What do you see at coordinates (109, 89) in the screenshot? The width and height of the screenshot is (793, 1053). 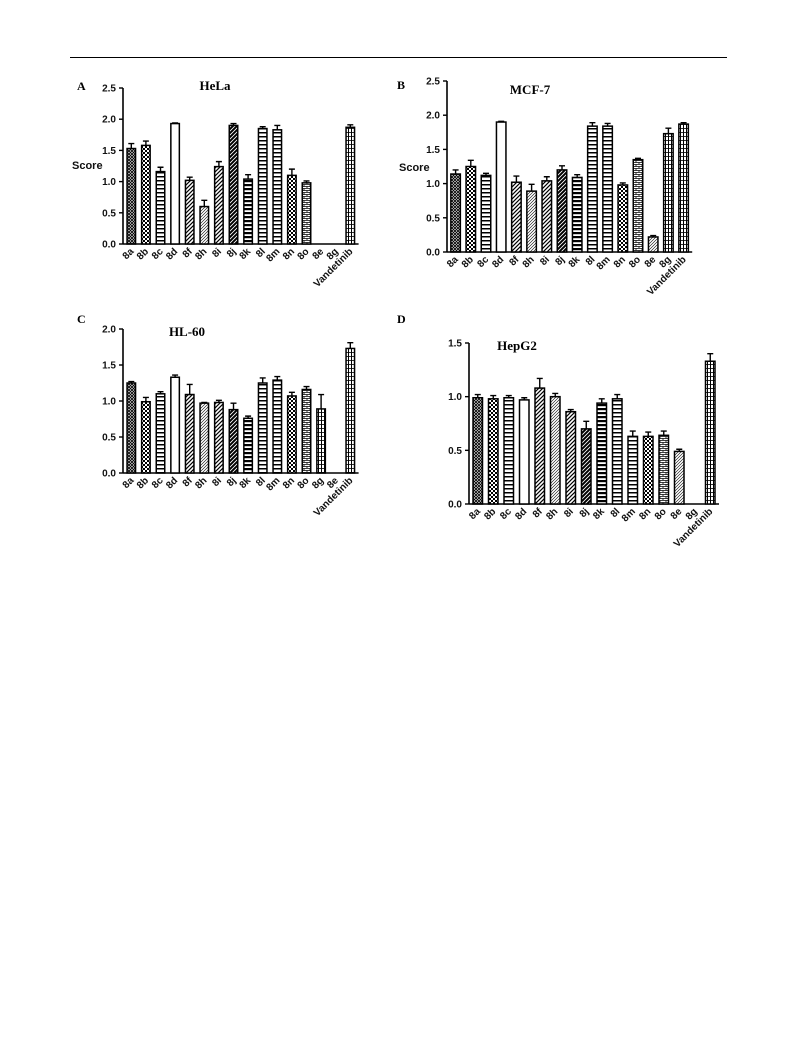 I see `y-tick-label: 2.5` at bounding box center [109, 89].